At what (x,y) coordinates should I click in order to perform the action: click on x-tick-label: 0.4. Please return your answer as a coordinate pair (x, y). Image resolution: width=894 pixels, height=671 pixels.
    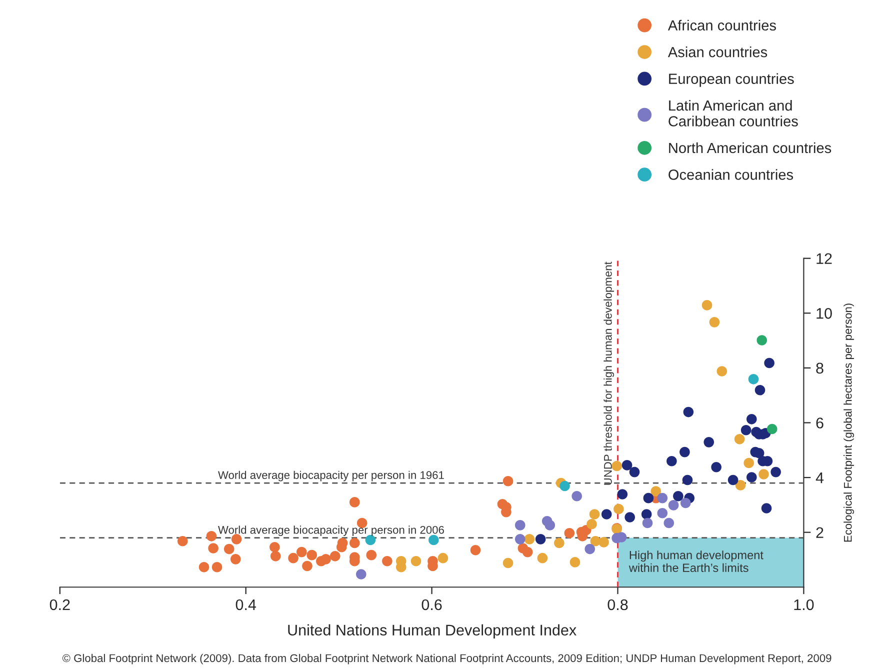
    Looking at the image, I should click on (246, 604).